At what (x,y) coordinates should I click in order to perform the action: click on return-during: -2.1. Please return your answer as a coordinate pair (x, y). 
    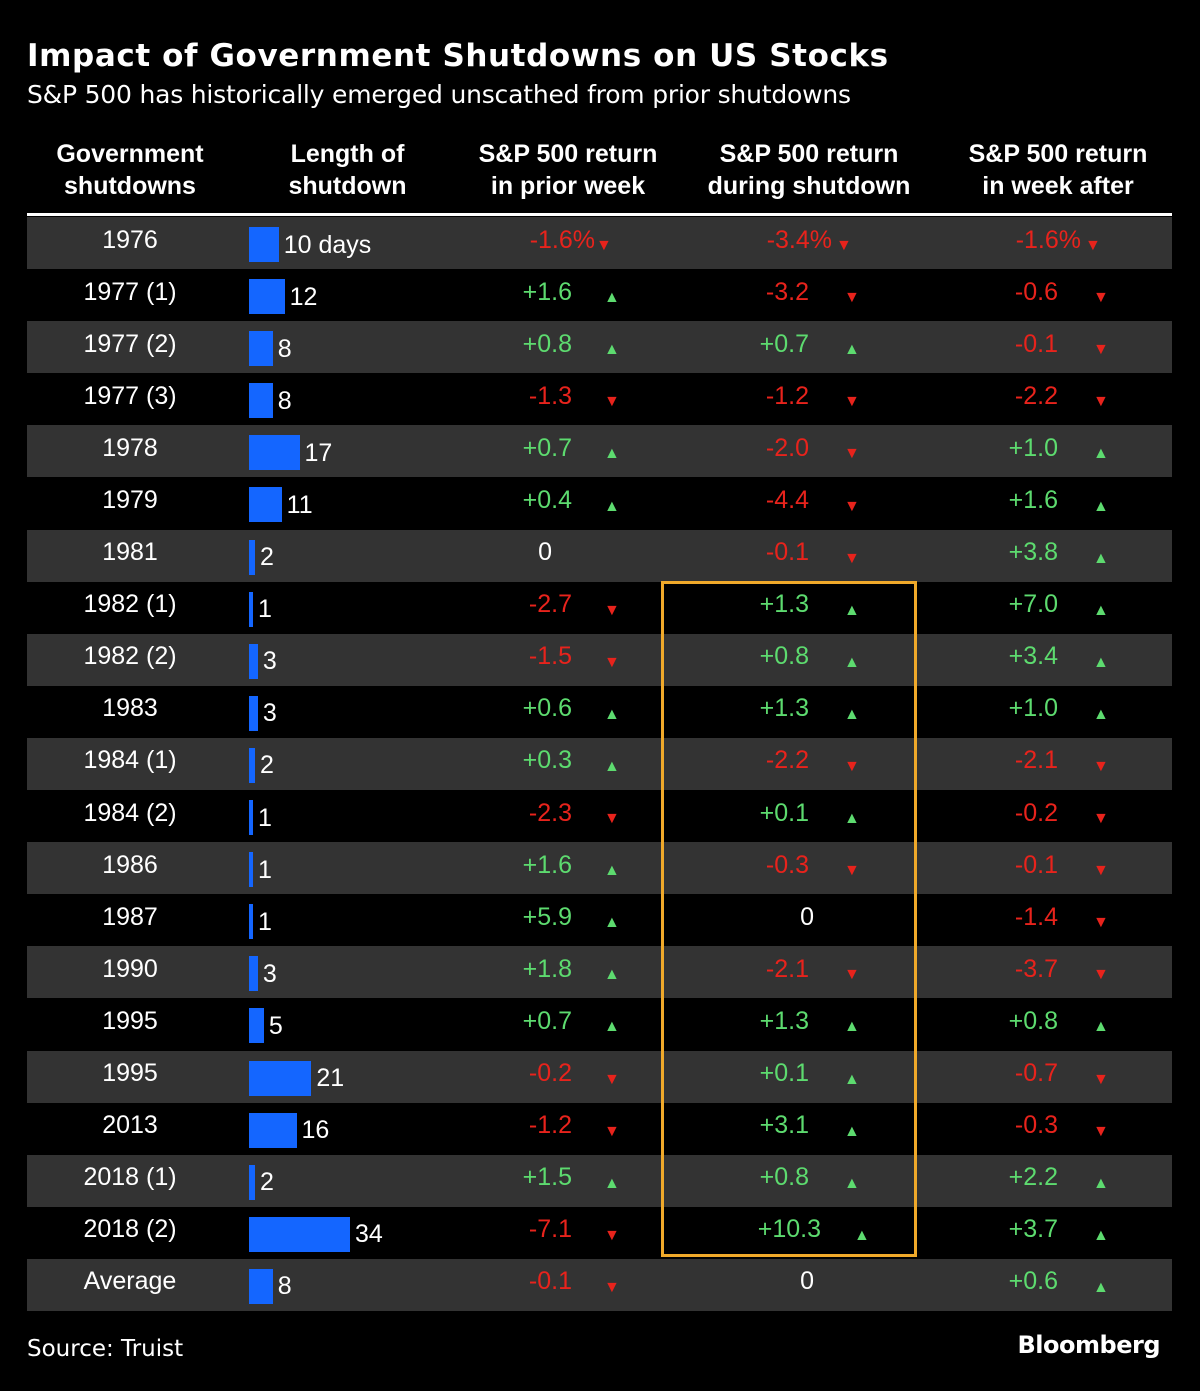
    Looking at the image, I should click on (787, 968).